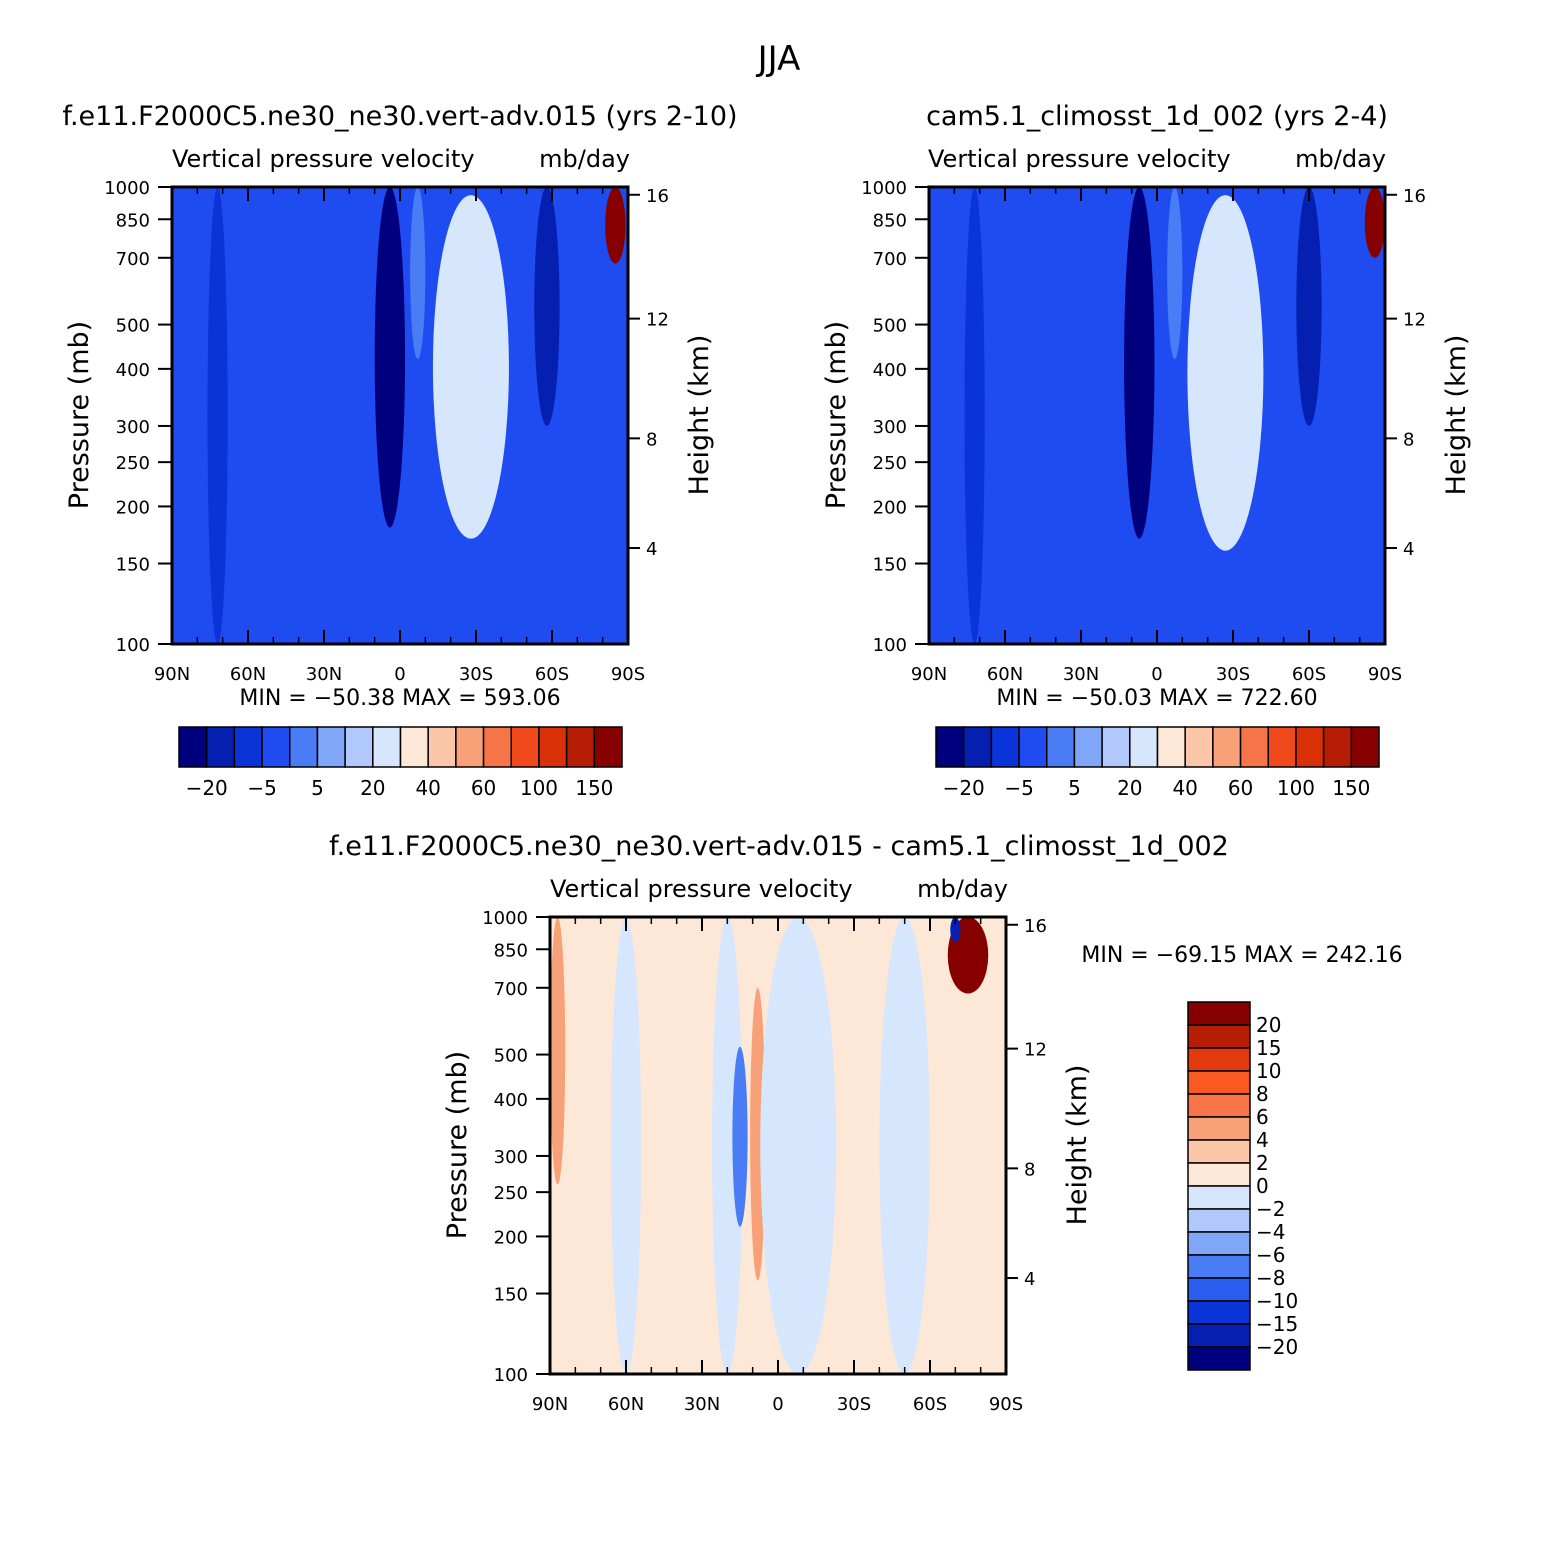 The image size is (1558, 1561). Describe the element at coordinates (594, 788) in the screenshot. I see `colorbar-label: 150` at that location.